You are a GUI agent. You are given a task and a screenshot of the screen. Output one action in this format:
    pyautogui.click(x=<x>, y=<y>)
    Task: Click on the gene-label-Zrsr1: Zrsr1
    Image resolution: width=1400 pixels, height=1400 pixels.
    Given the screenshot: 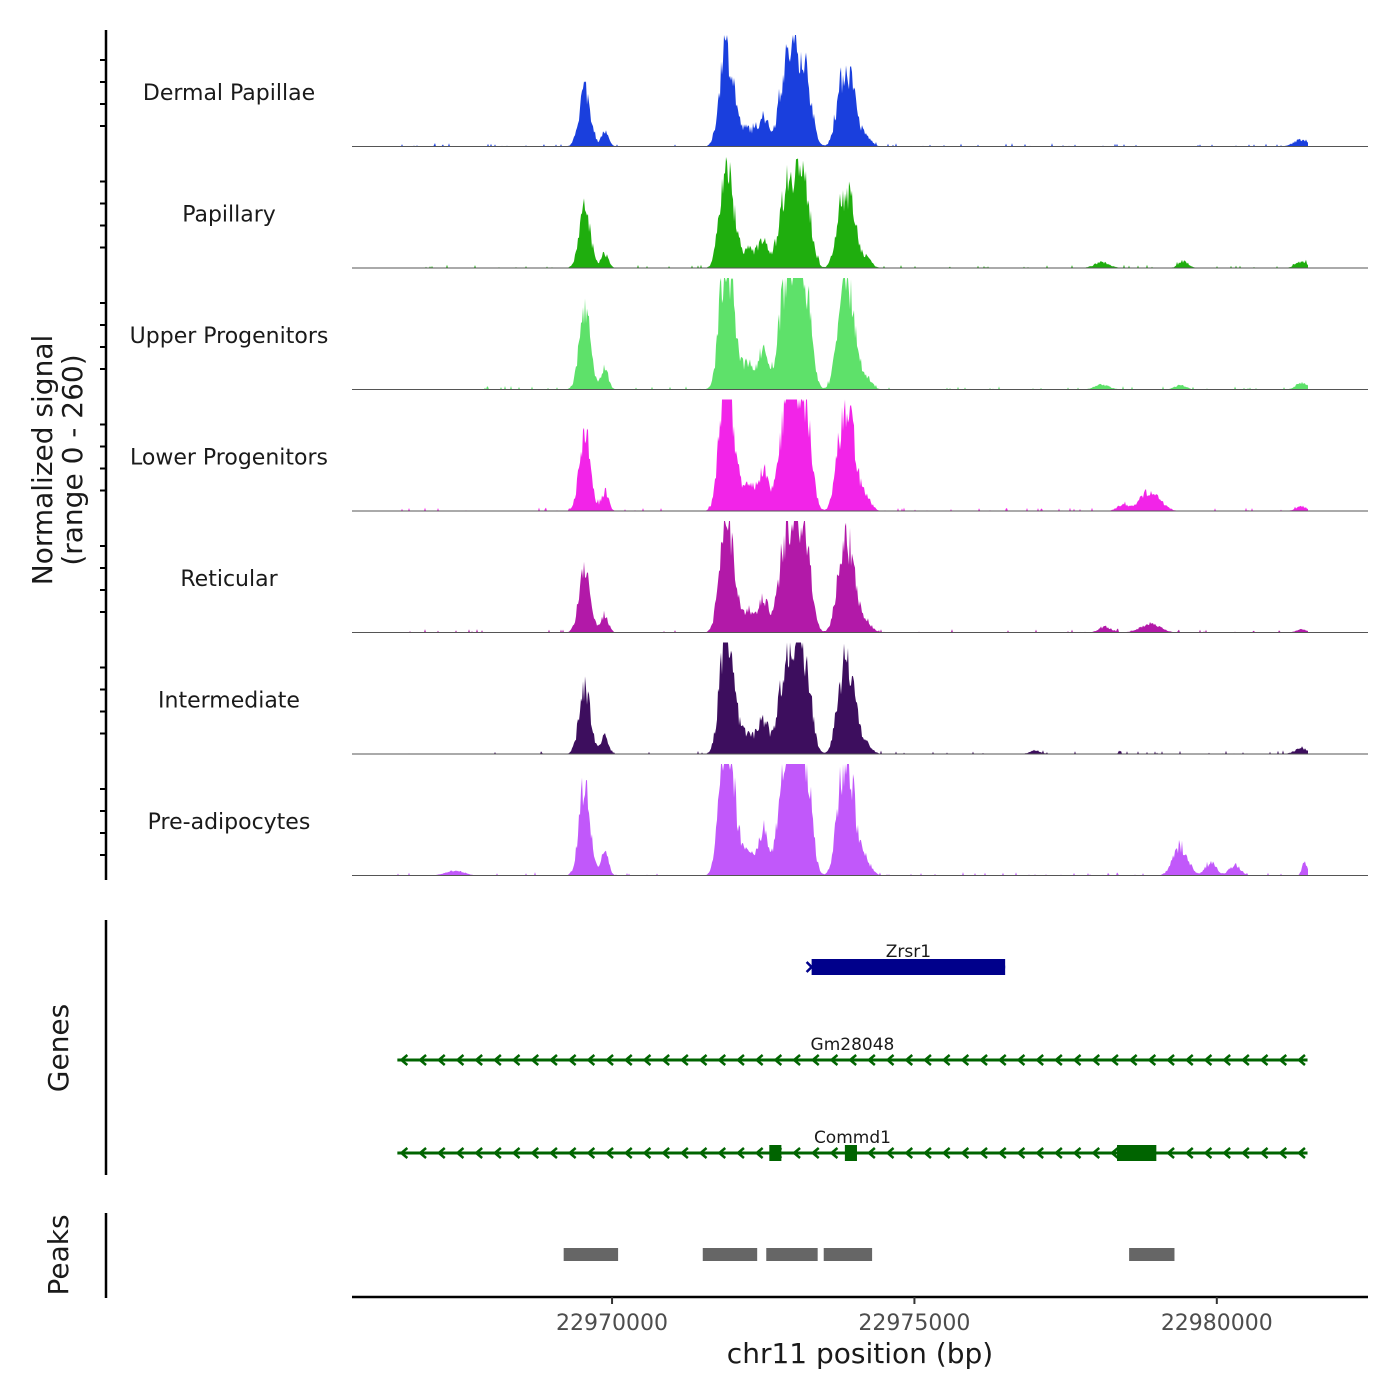 What is the action you would take?
    pyautogui.click(x=908, y=952)
    